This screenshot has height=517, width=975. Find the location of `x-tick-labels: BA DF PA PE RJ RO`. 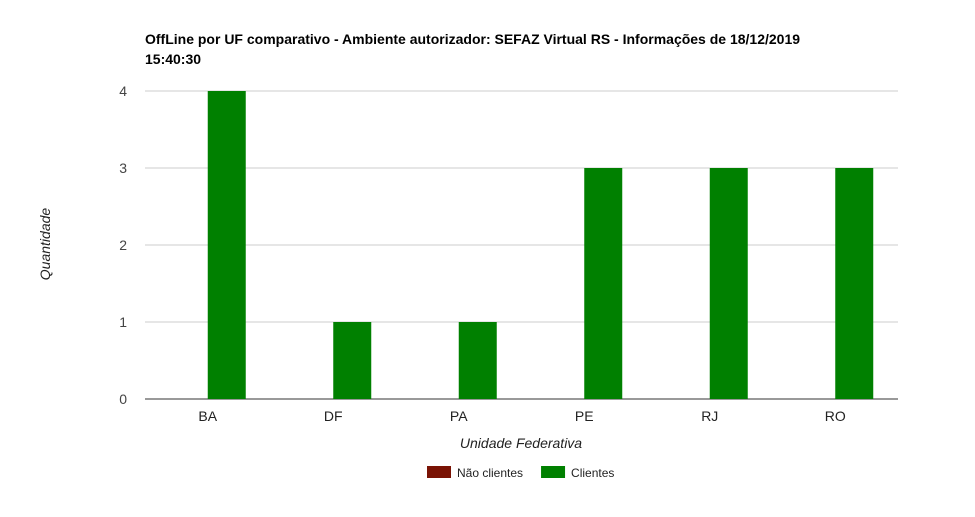

x-tick-labels: BA DF PA PE RJ RO is located at coordinates (521, 416).